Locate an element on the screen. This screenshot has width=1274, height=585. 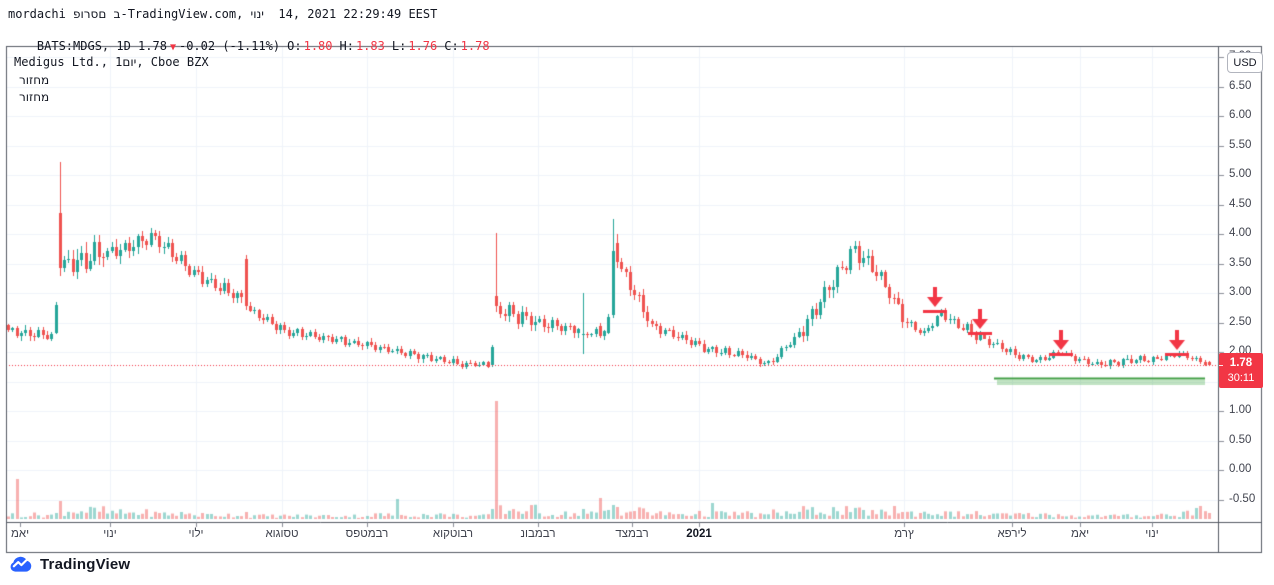
time-axis-year-label: 2021 is located at coordinates (699, 534).